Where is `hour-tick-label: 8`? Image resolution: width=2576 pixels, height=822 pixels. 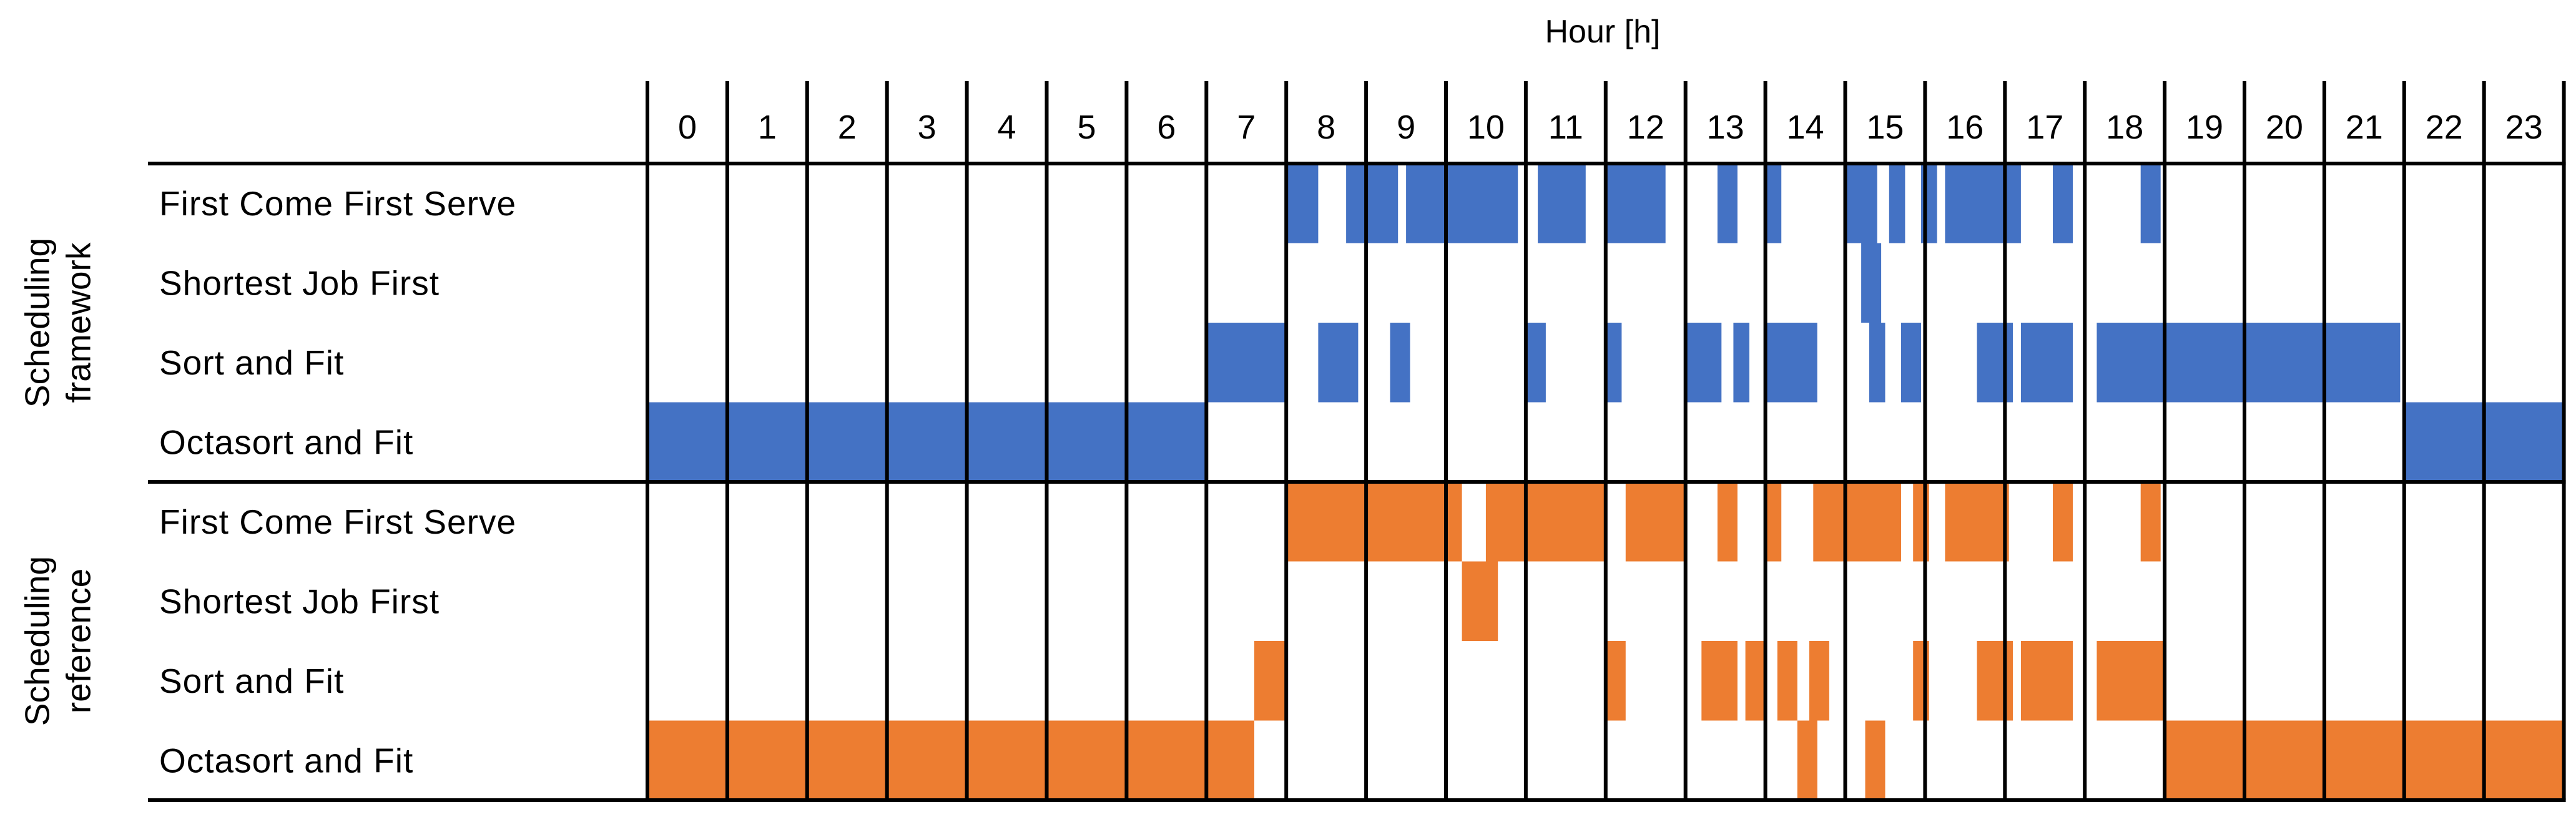 hour-tick-label: 8 is located at coordinates (1326, 128).